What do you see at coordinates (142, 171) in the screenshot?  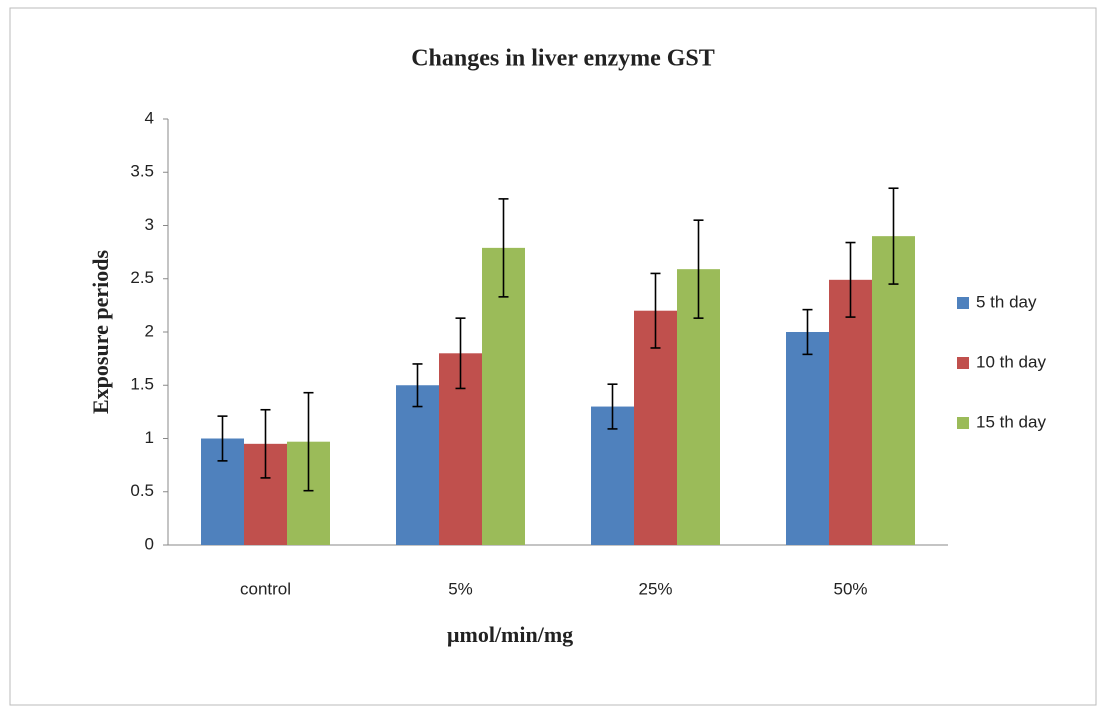 I see `y-tick-label: 3.5` at bounding box center [142, 171].